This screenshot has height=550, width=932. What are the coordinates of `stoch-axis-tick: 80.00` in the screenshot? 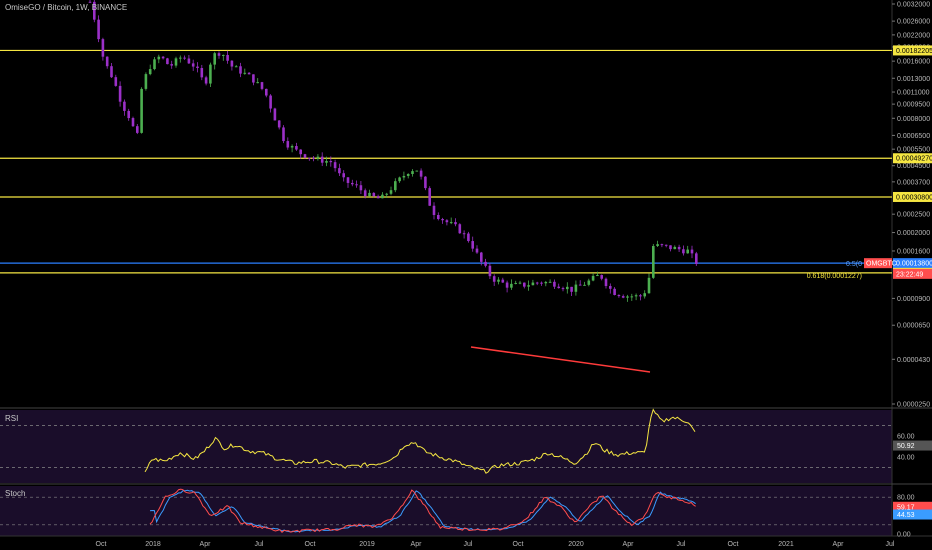 It's located at (906, 498).